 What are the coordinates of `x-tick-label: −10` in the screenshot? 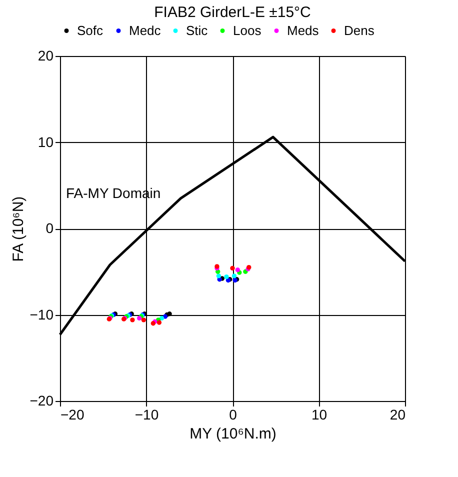 It's located at (146, 414).